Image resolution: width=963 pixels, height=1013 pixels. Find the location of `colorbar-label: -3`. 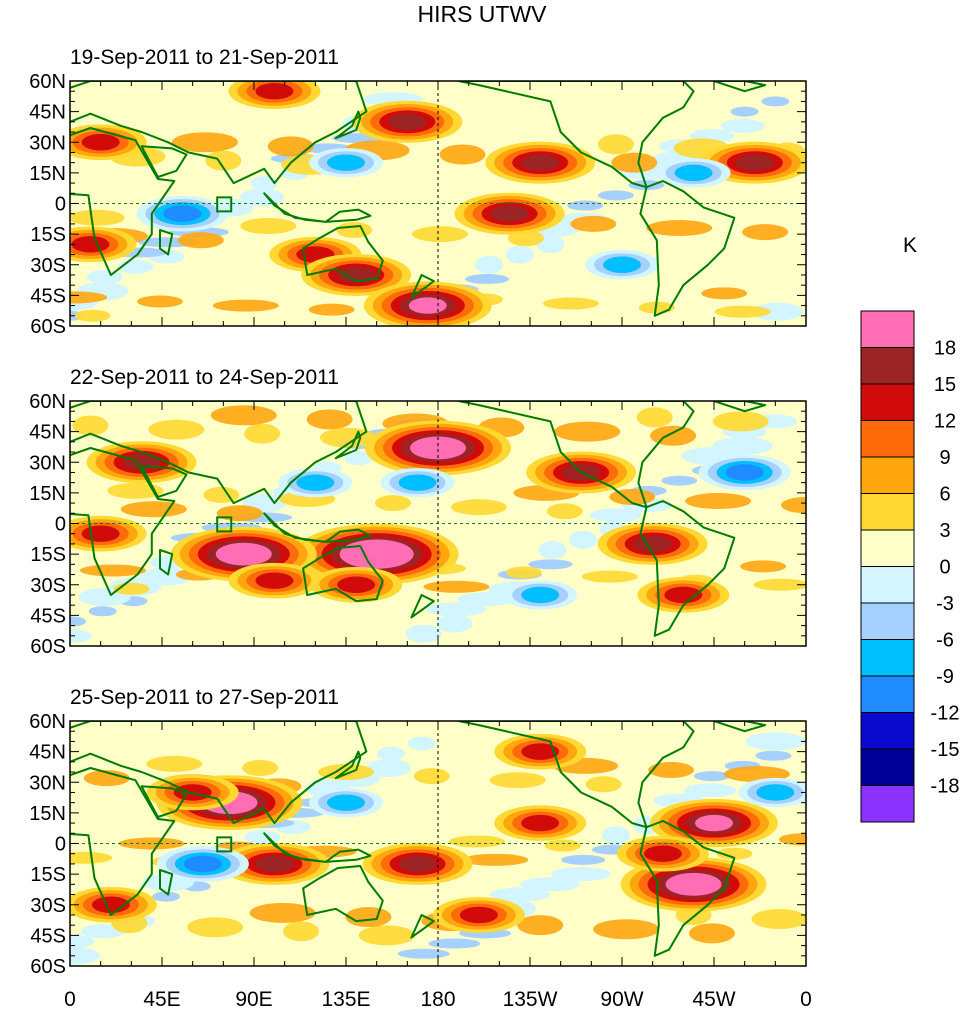

colorbar-label: -3 is located at coordinates (945, 604).